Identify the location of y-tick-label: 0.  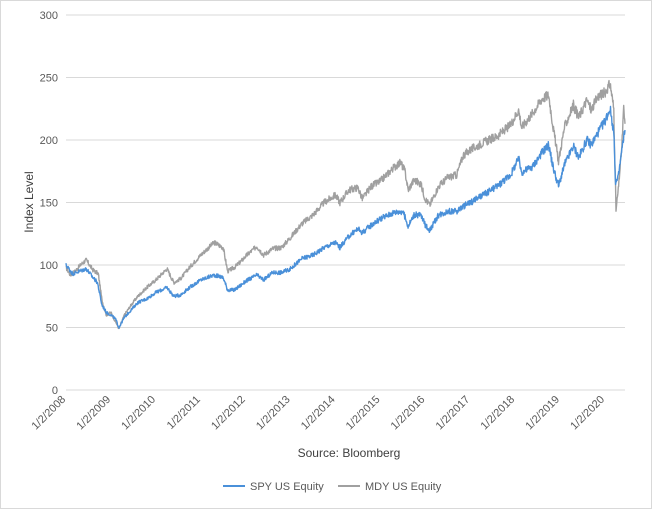
(55, 391).